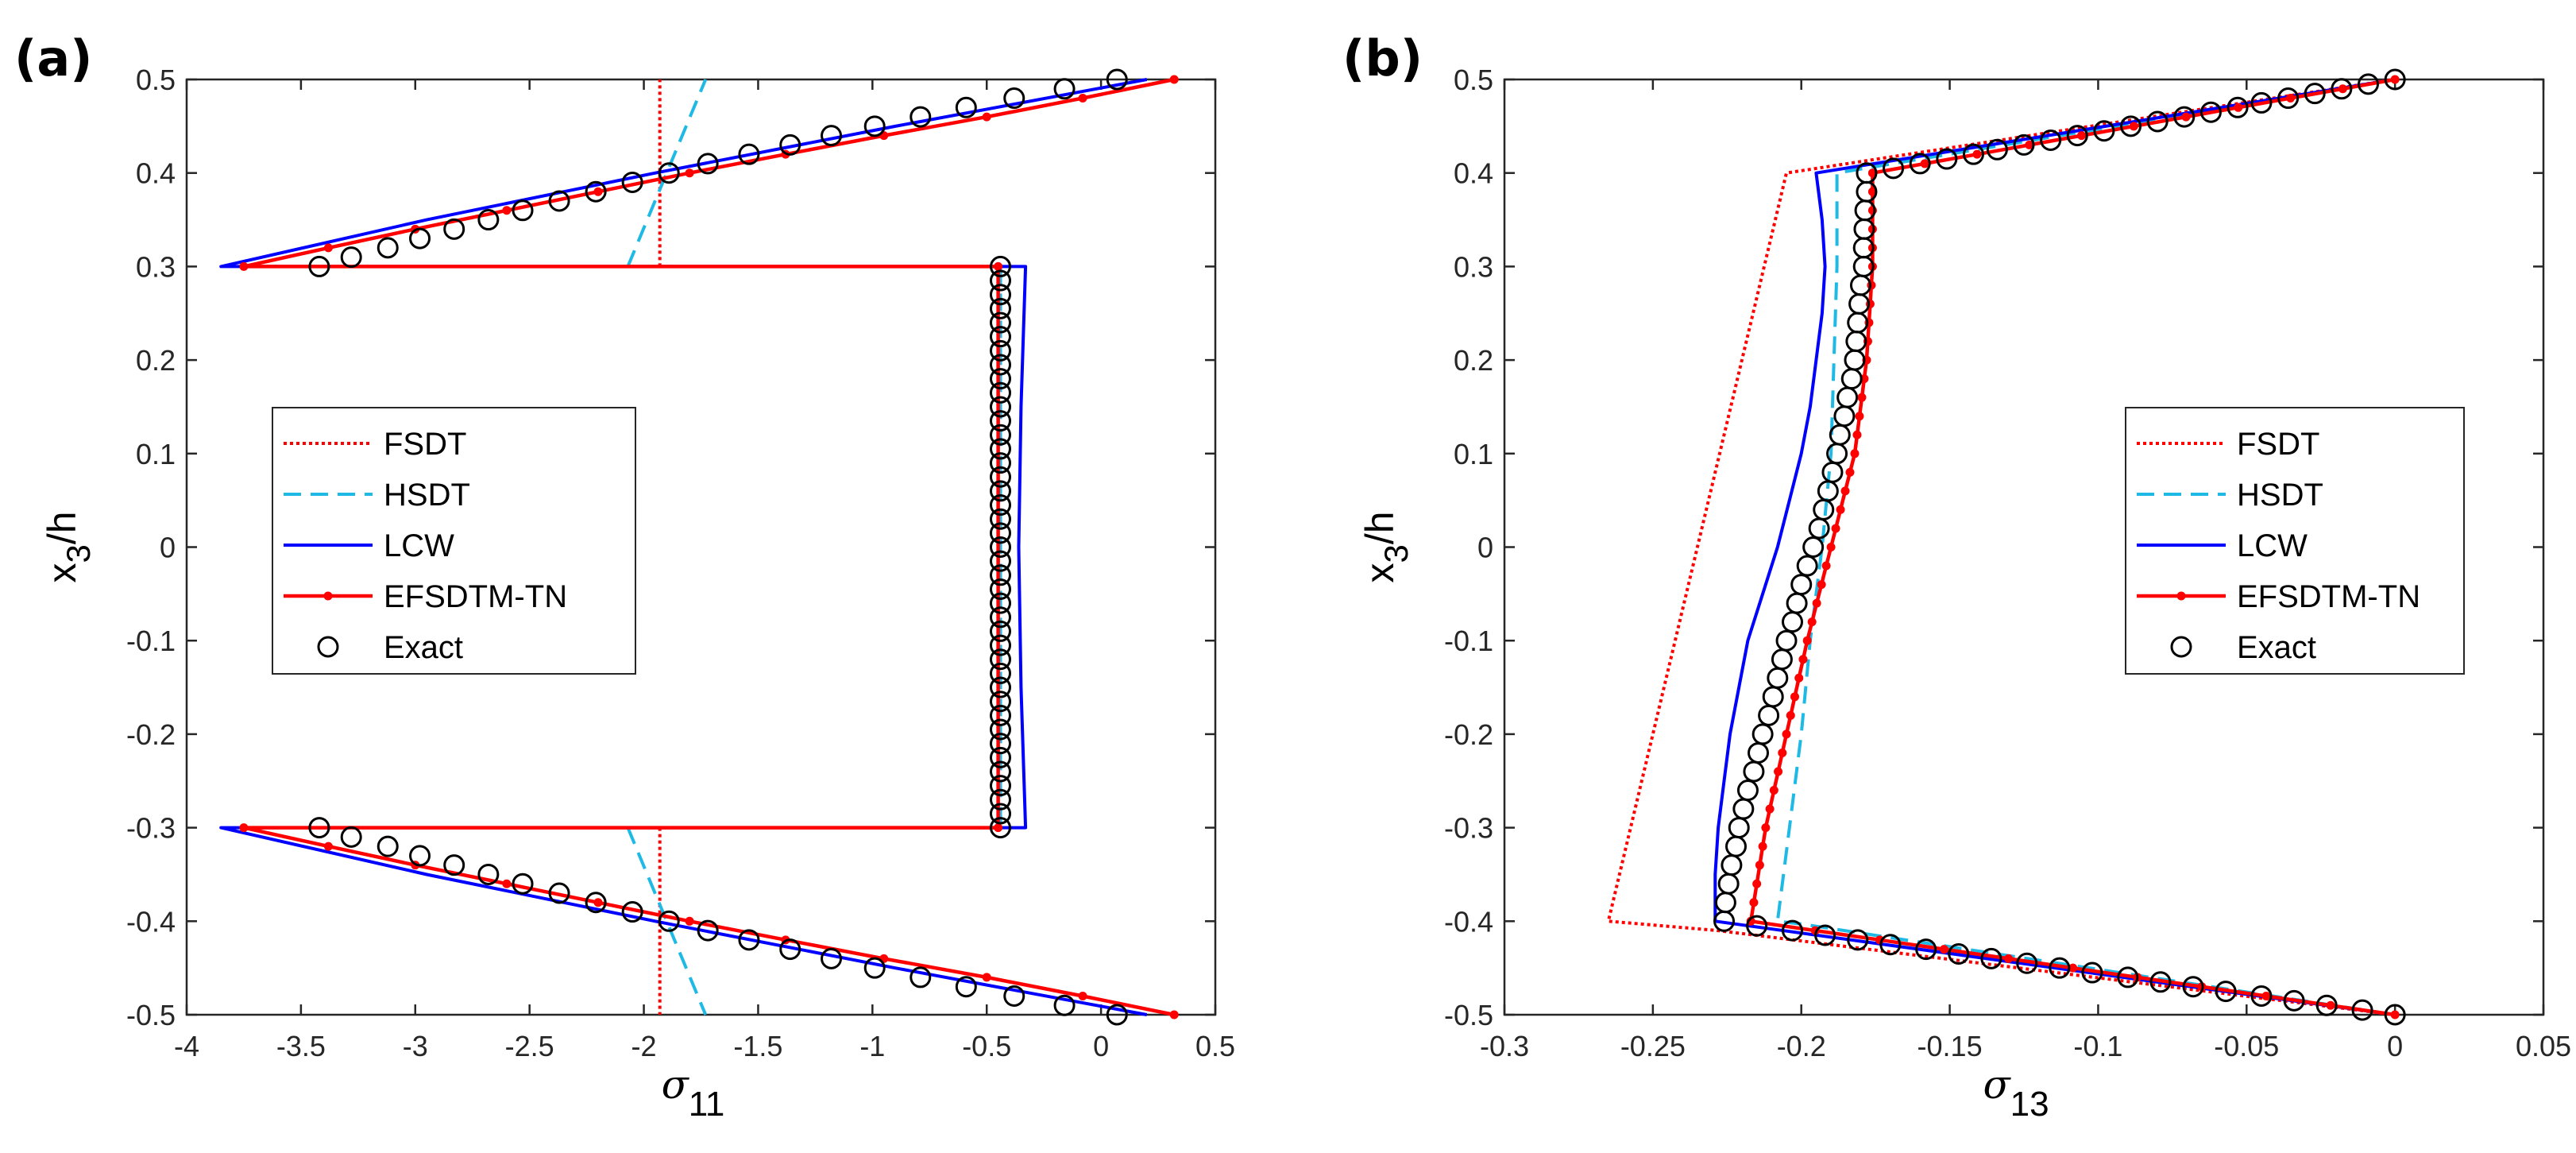 This screenshot has width=2576, height=1153. I want to click on y-tick-label: 0.4, so click(156, 173).